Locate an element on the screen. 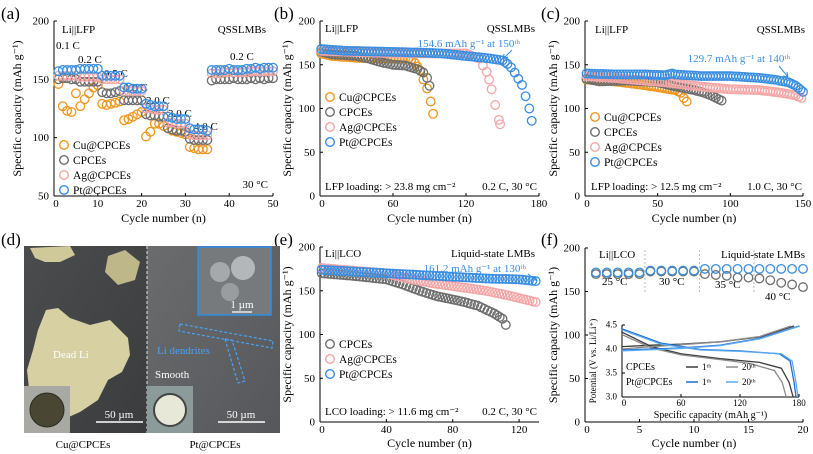 The height and width of the screenshot is (454, 813). scale-label: 50 µm is located at coordinates (241, 415).